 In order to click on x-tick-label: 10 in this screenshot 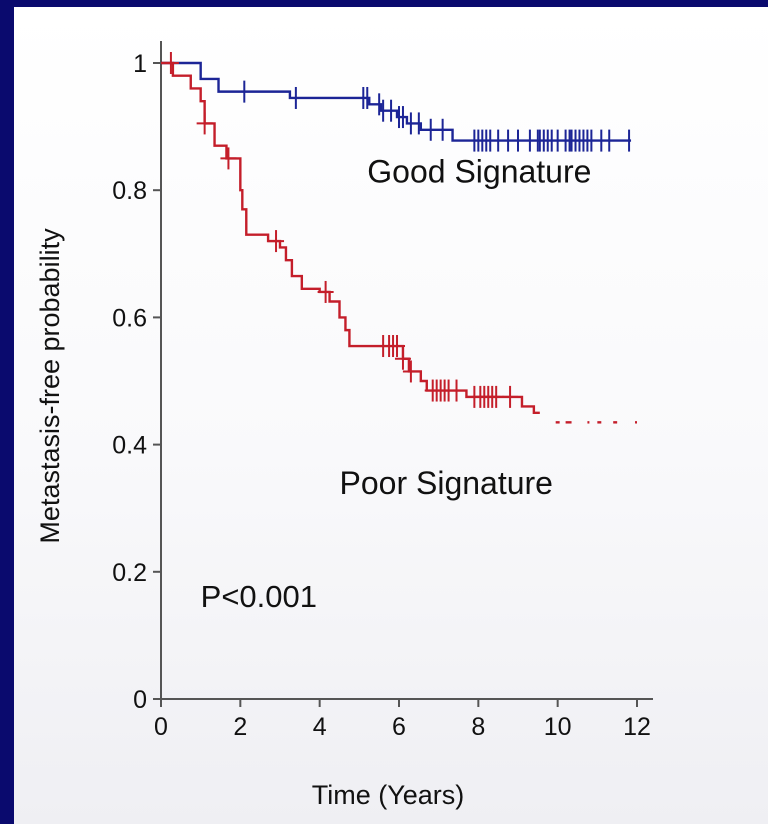, I will do `click(558, 727)`.